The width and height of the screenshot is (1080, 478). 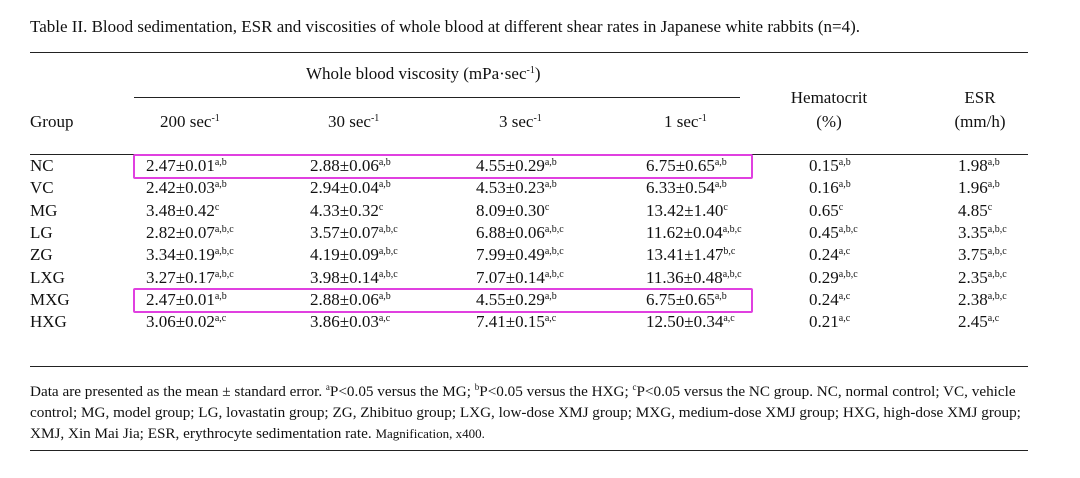 I want to click on span-rule, so click(x=437, y=97).